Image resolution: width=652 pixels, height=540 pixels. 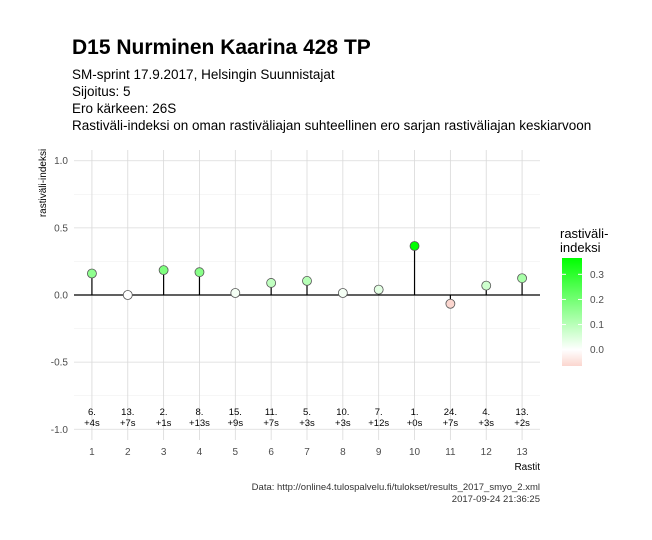 I want to click on timestamp-caption: 2017-09-24 21:36:25, so click(x=496, y=499).